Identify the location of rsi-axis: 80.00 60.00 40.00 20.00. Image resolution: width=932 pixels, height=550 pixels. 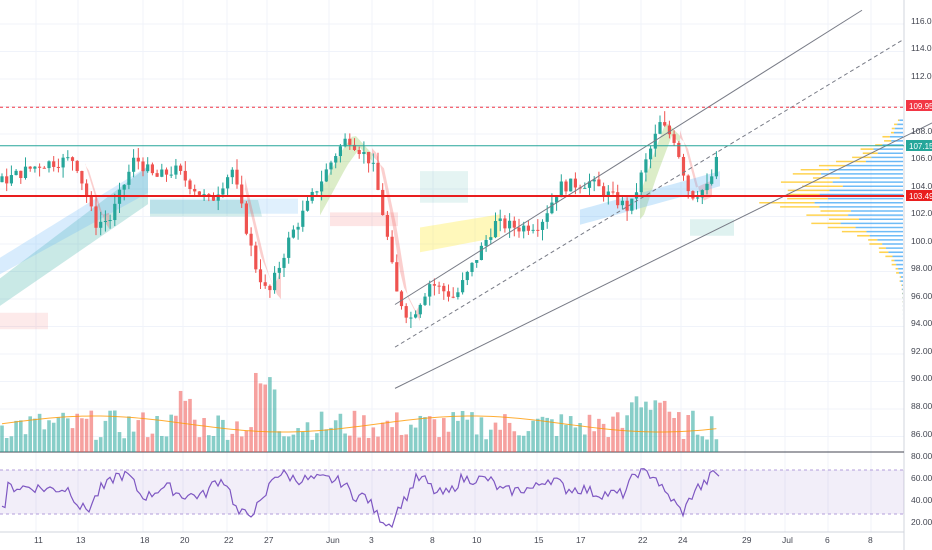
(921, 489).